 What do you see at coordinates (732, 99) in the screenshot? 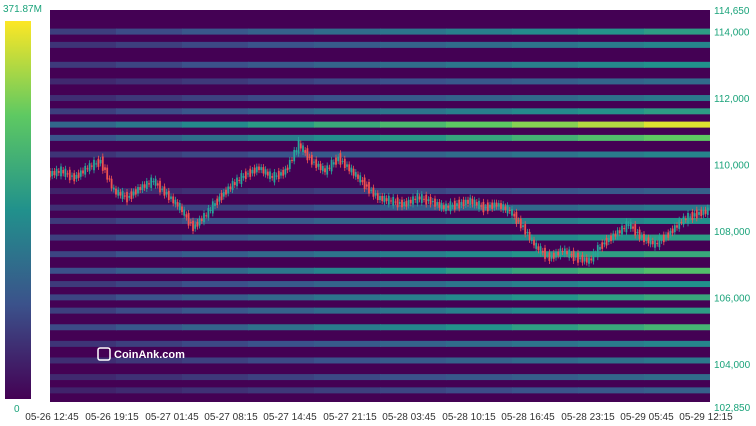
I see `y-tick-label: 112,000` at bounding box center [732, 99].